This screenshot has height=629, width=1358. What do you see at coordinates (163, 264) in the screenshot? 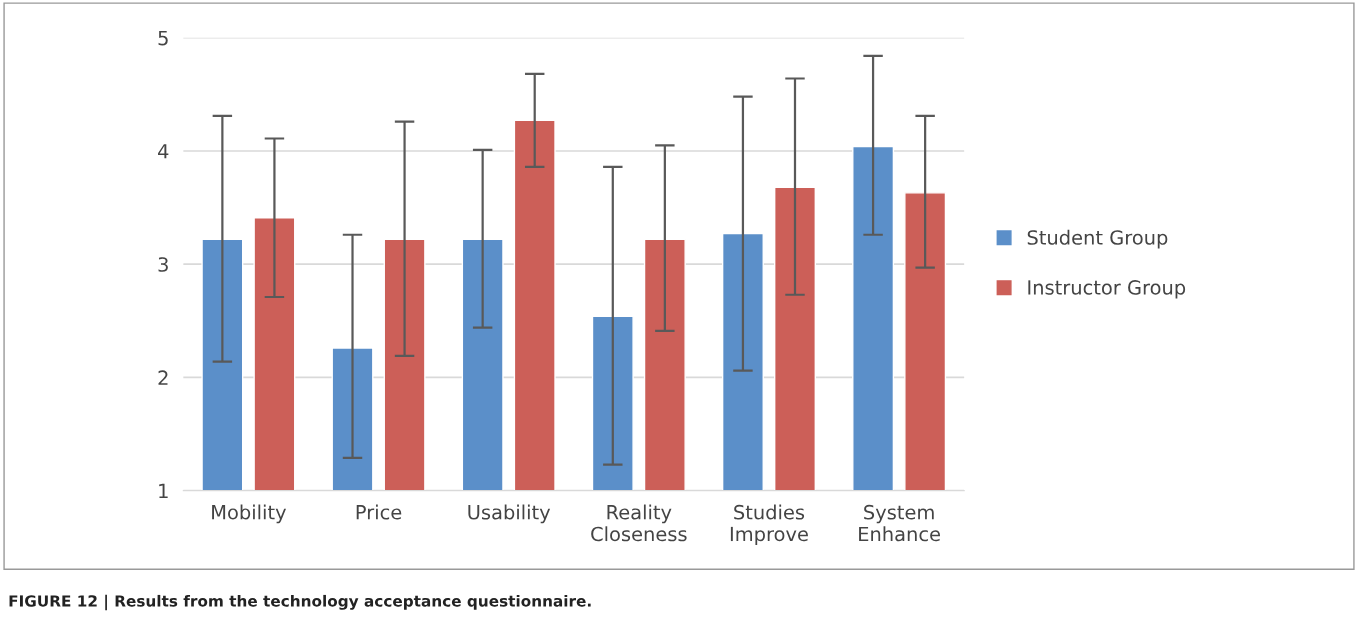
I see `y-tick-label: 3` at bounding box center [163, 264].